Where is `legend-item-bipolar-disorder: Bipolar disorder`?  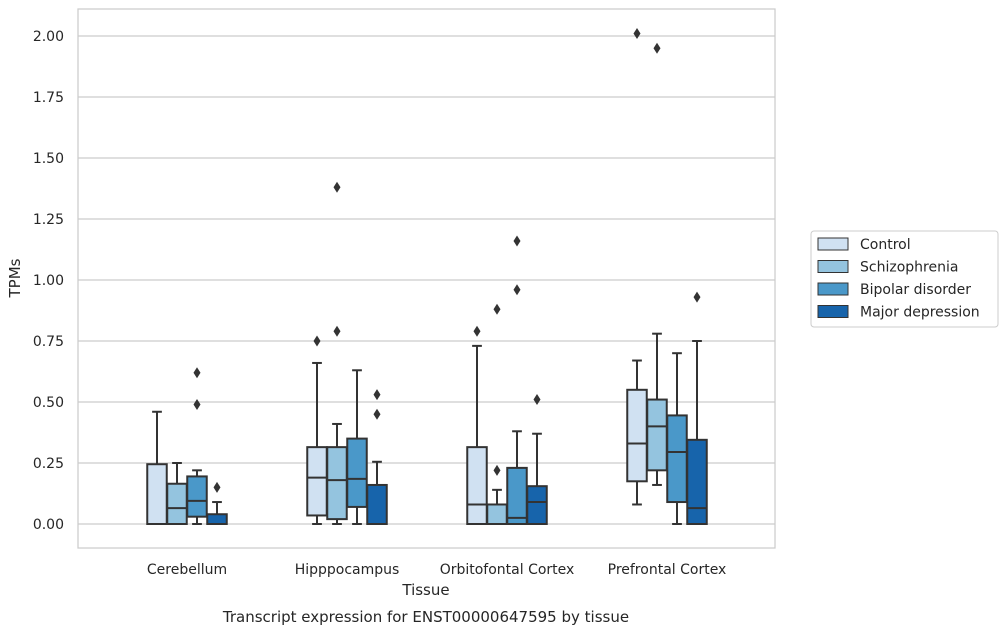
legend-item-bipolar-disorder: Bipolar disorder is located at coordinates (894, 290).